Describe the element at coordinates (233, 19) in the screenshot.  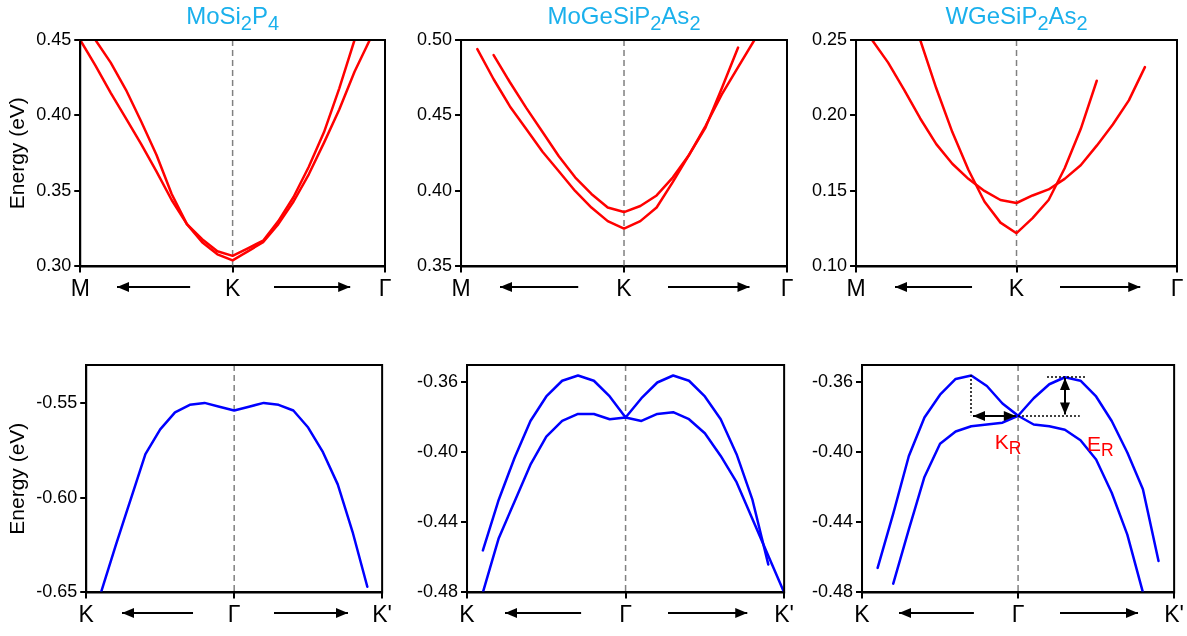
I see `chart-title: MoSi$_{2}$P$_{4}$` at that location.